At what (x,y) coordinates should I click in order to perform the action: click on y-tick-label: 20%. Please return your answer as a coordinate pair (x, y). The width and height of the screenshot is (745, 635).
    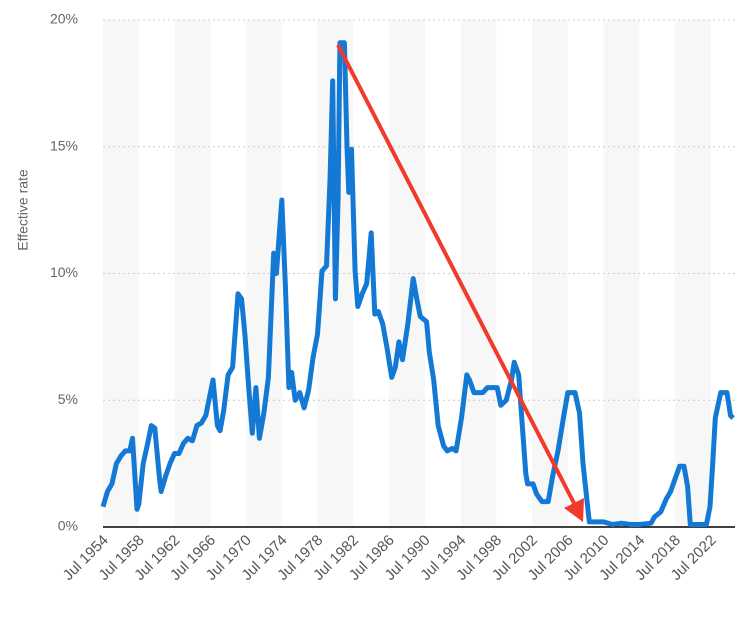
    Looking at the image, I should click on (64, 19).